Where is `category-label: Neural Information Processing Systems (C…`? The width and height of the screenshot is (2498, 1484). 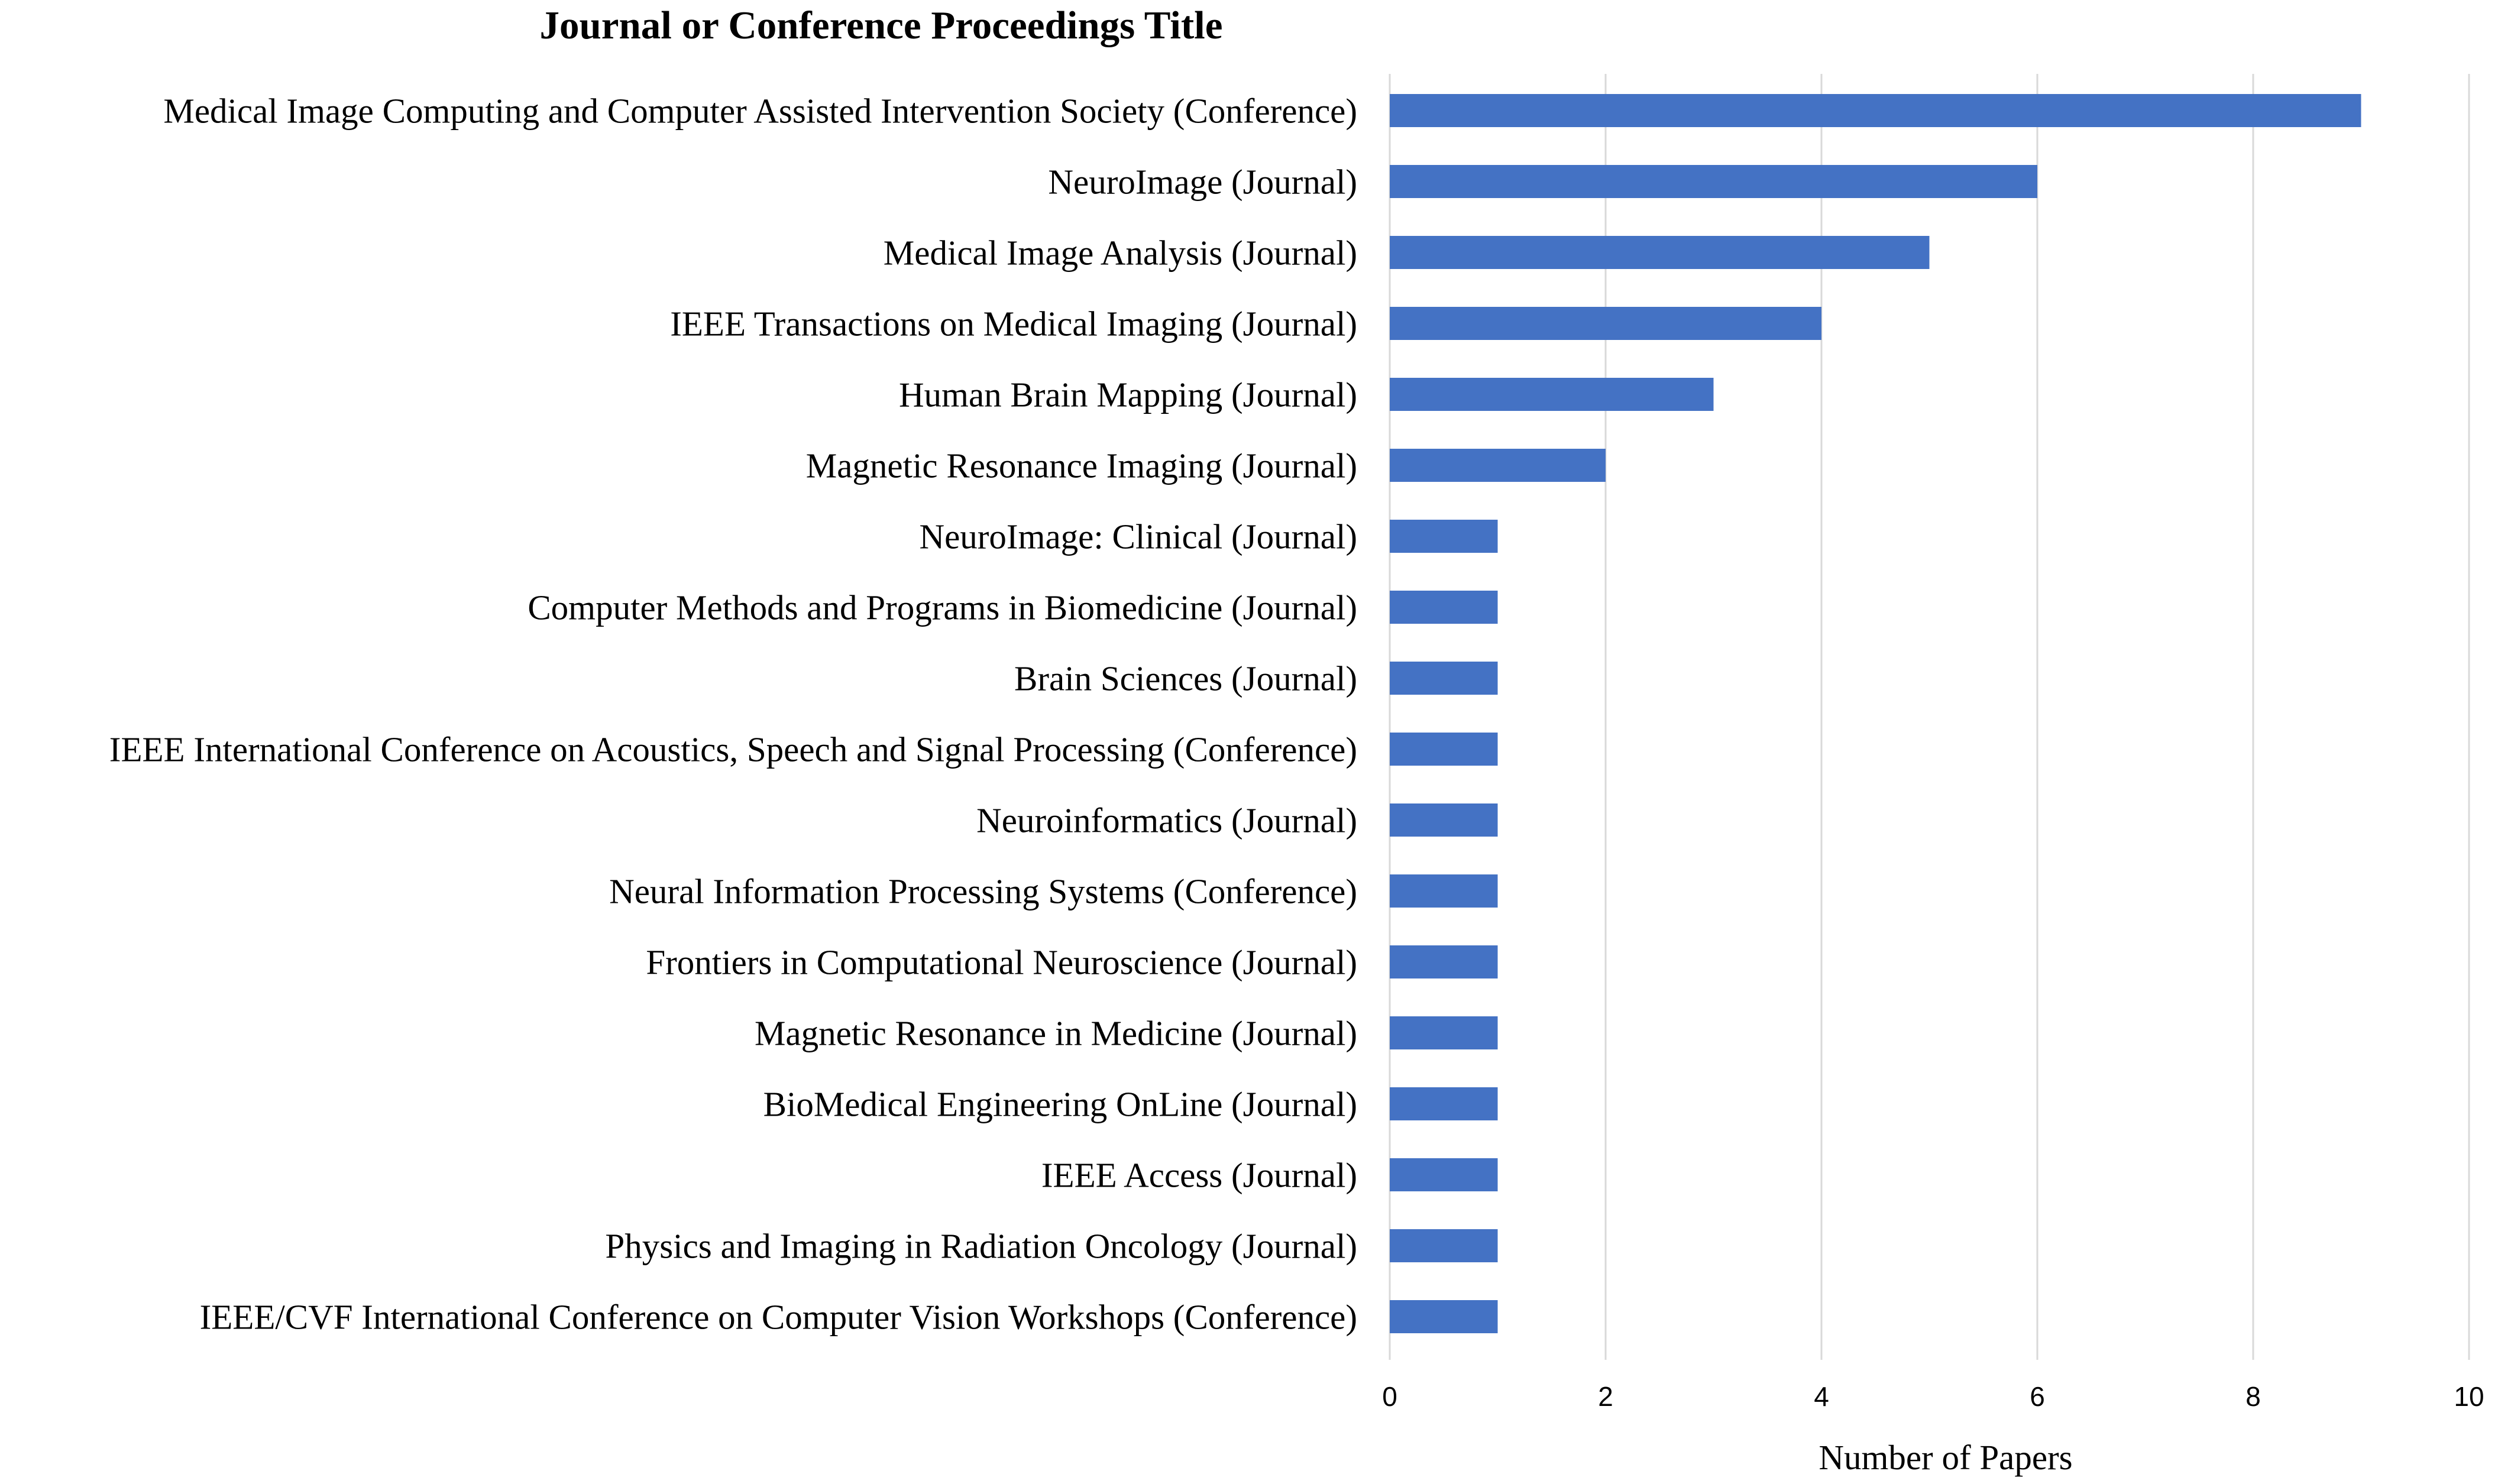
category-label: Neural Information Processing Systems (C… is located at coordinates (983, 891).